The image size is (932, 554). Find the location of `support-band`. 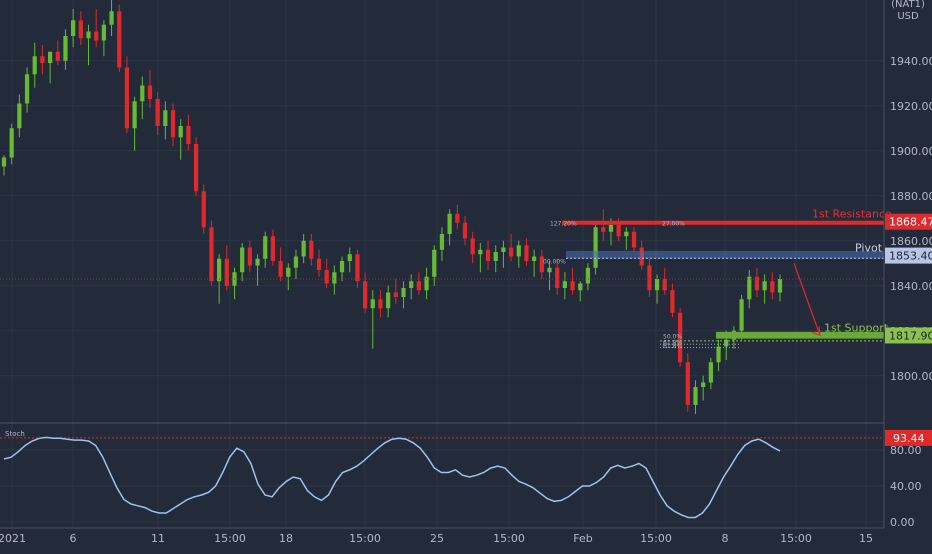

support-band is located at coordinates (800, 335).